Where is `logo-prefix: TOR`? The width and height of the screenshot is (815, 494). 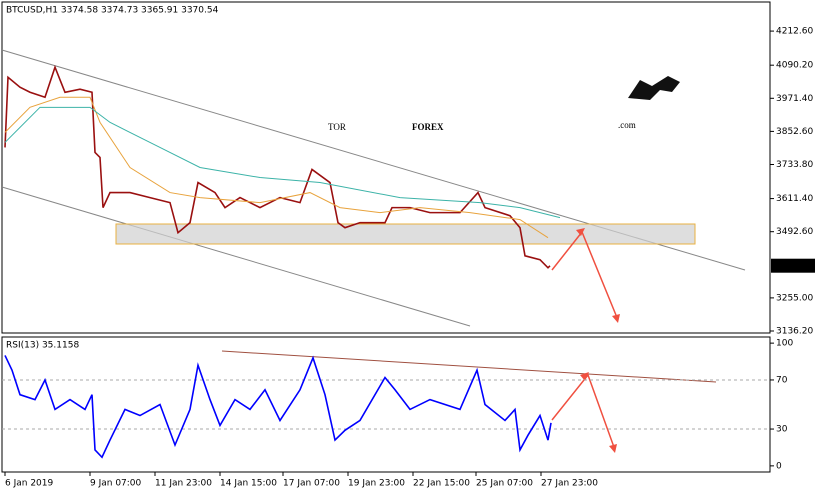
logo-prefix: TOR is located at coordinates (337, 127).